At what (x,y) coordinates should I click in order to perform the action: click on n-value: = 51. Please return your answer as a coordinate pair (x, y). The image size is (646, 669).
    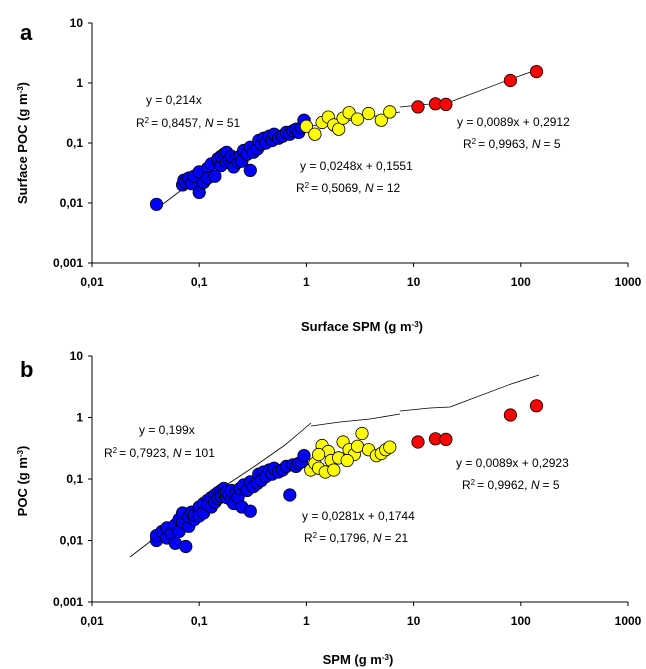
    Looking at the image, I should click on (229, 123).